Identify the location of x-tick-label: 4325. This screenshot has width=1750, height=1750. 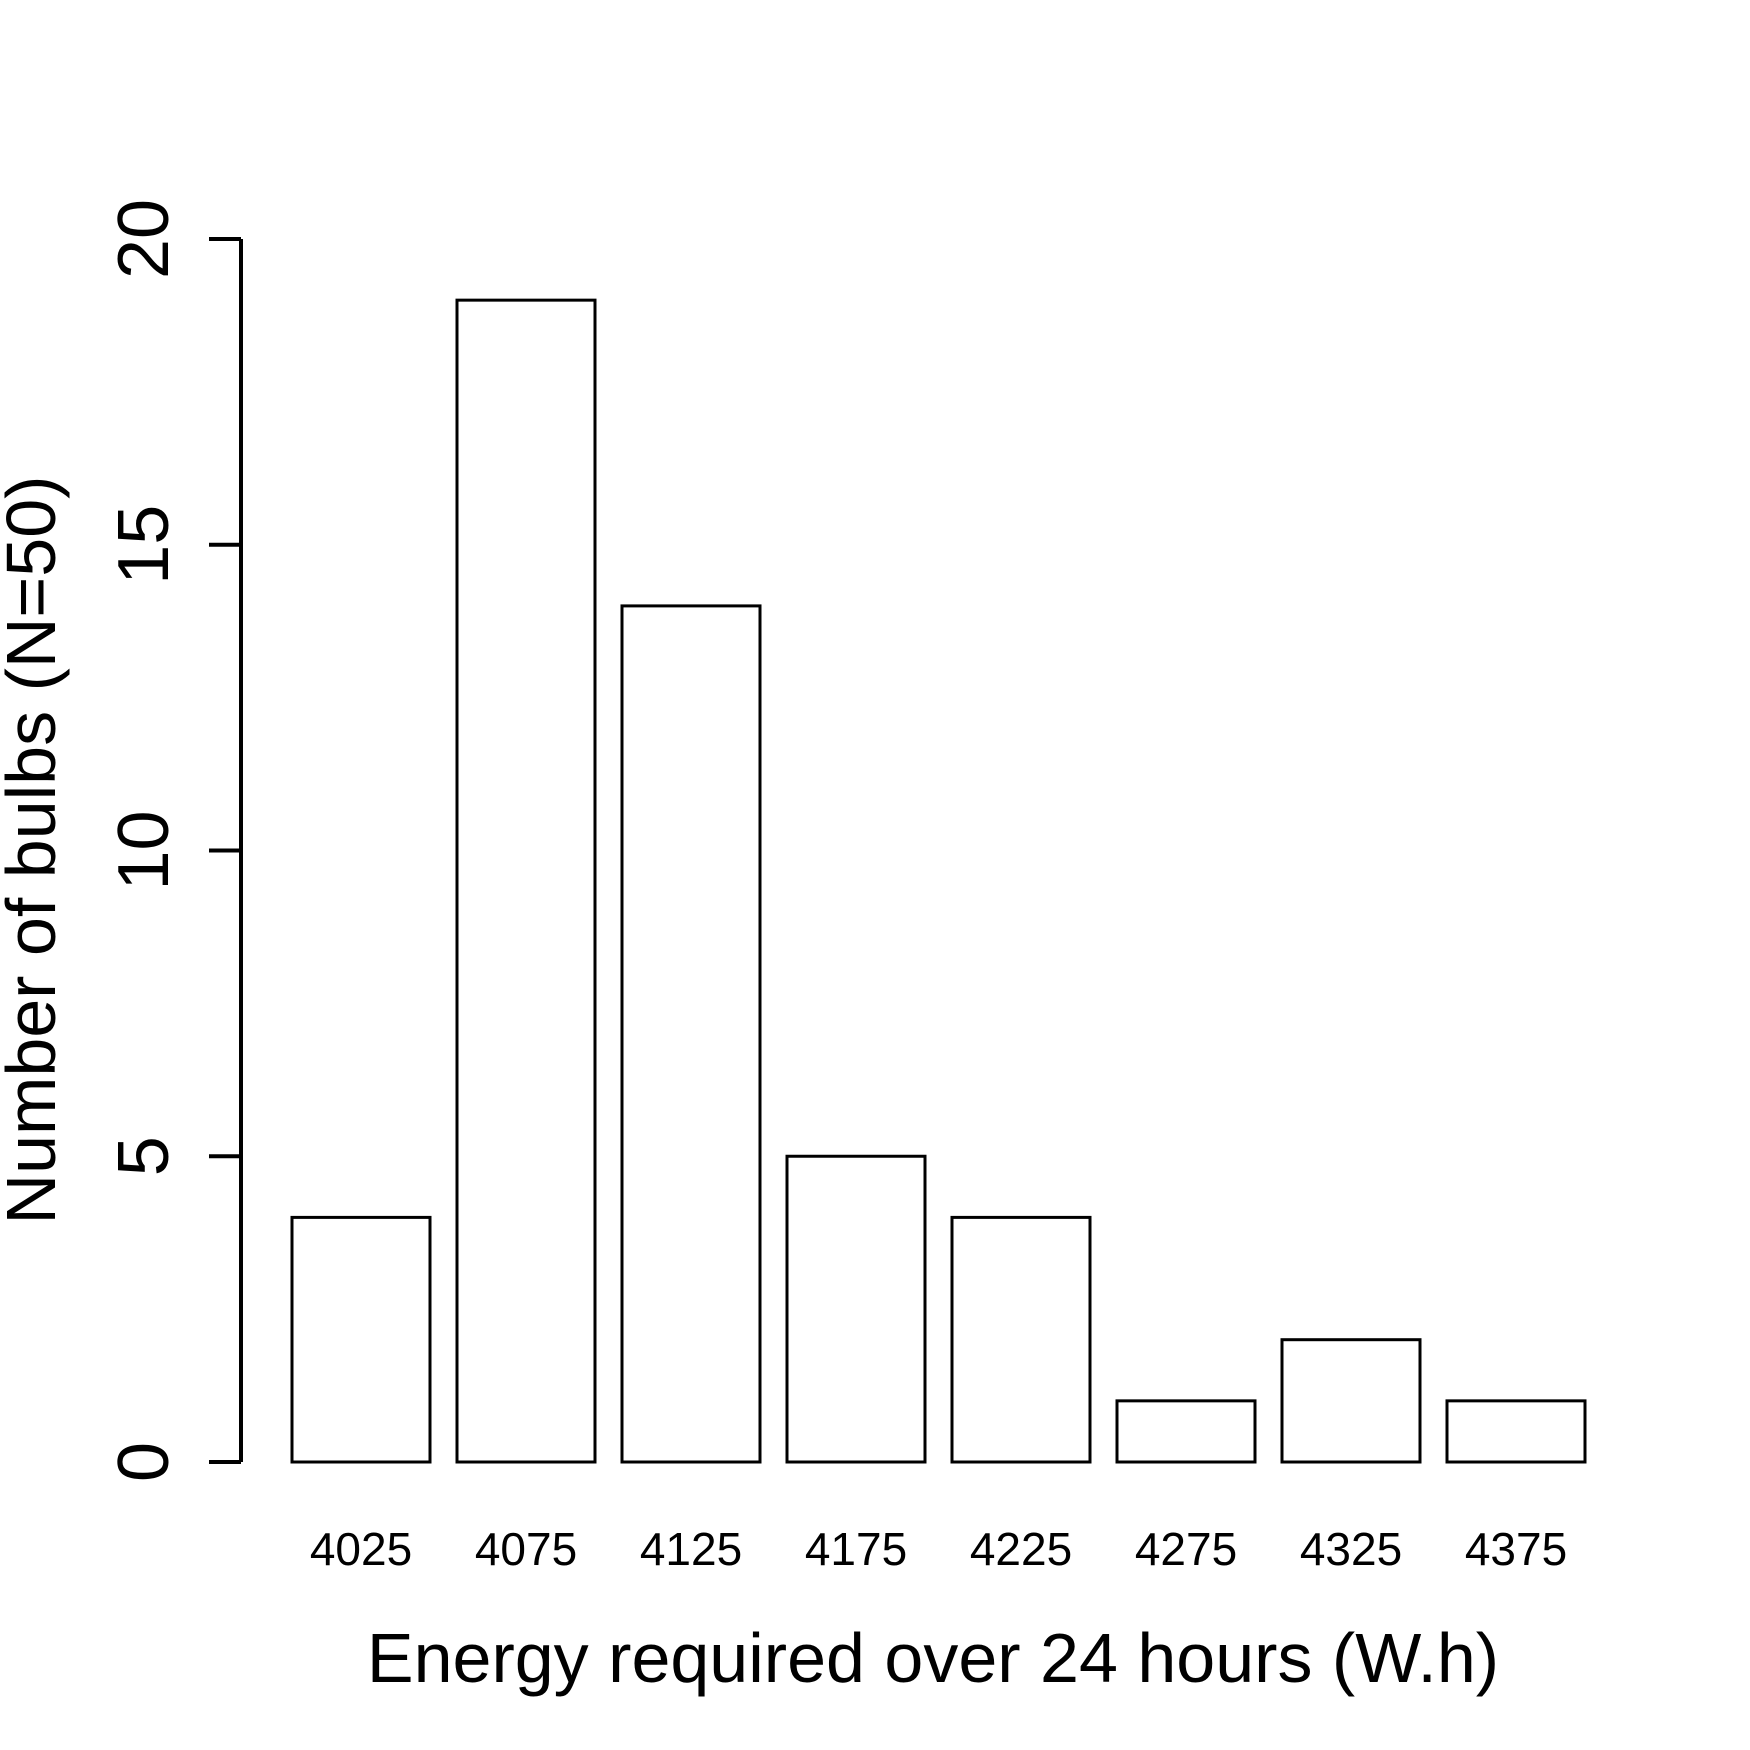
(1351, 1549).